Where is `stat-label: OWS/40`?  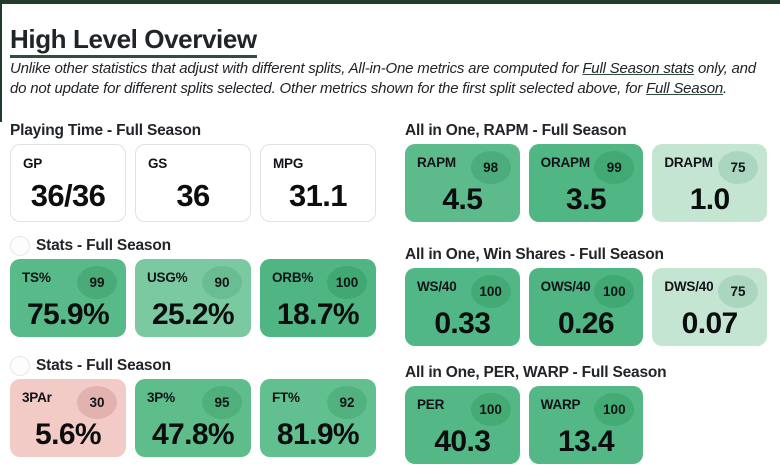 stat-label: OWS/40 is located at coordinates (565, 286).